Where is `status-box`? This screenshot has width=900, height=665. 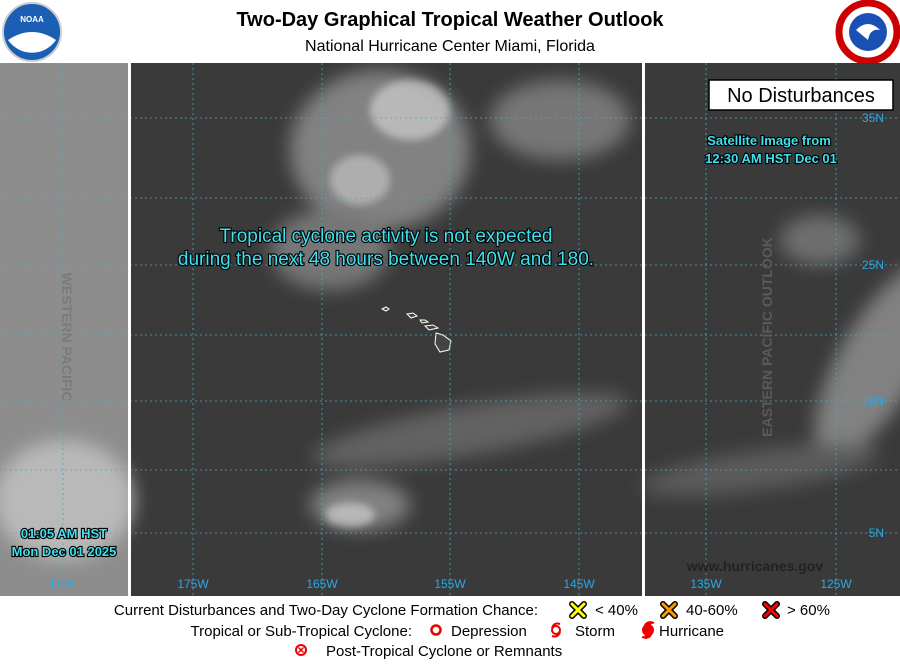 status-box is located at coordinates (801, 95).